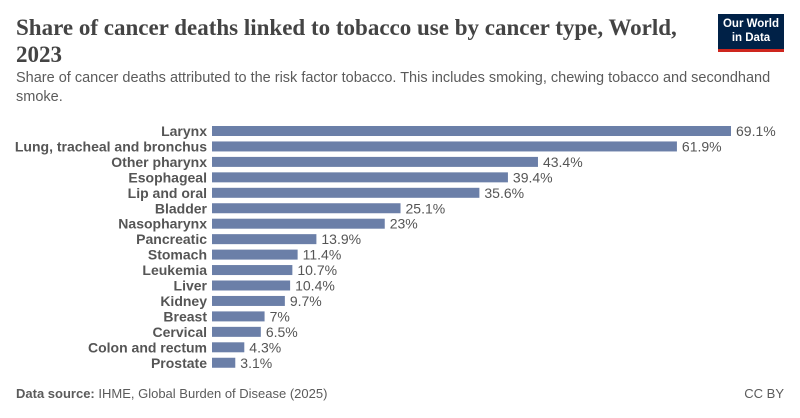 The height and width of the screenshot is (418, 800). What do you see at coordinates (322, 255) in the screenshot?
I see `value-label: 11.4%` at bounding box center [322, 255].